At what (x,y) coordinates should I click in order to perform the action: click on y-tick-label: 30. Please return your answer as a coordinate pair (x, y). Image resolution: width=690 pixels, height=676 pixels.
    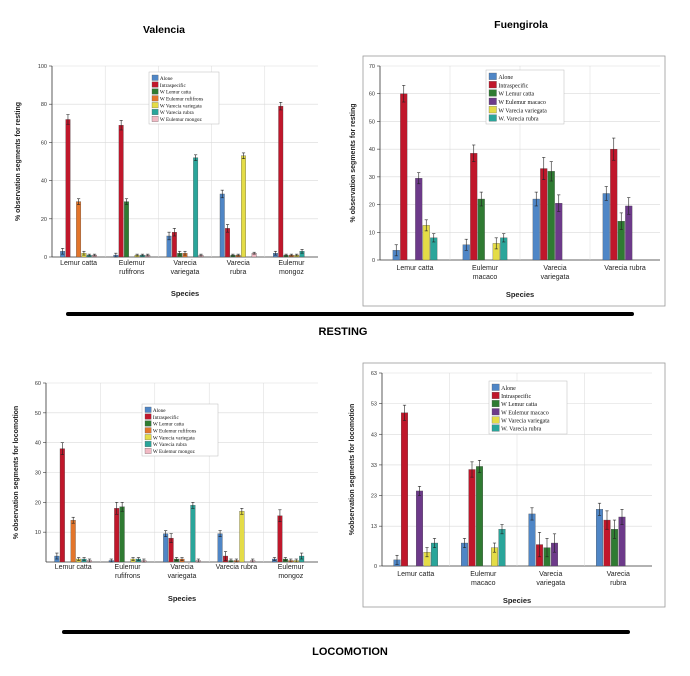
    Looking at the image, I should click on (372, 178).